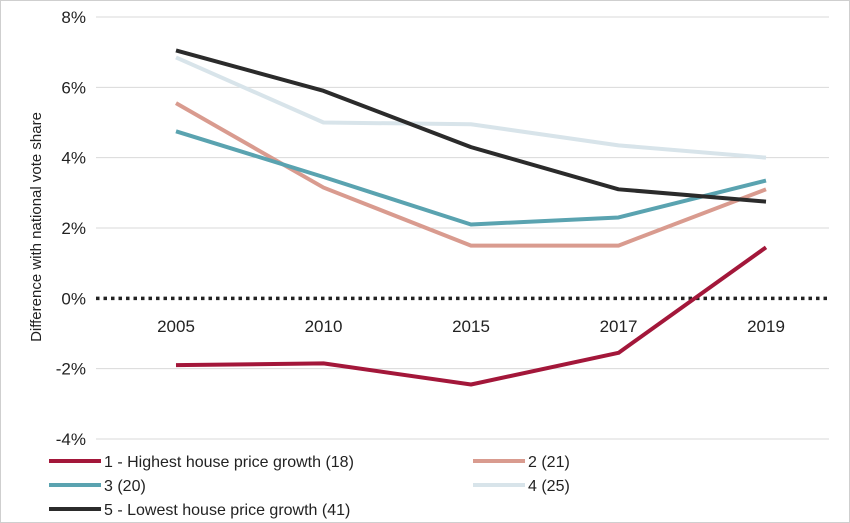 The image size is (850, 523). I want to click on y-tick-label: 2%, so click(73, 228).